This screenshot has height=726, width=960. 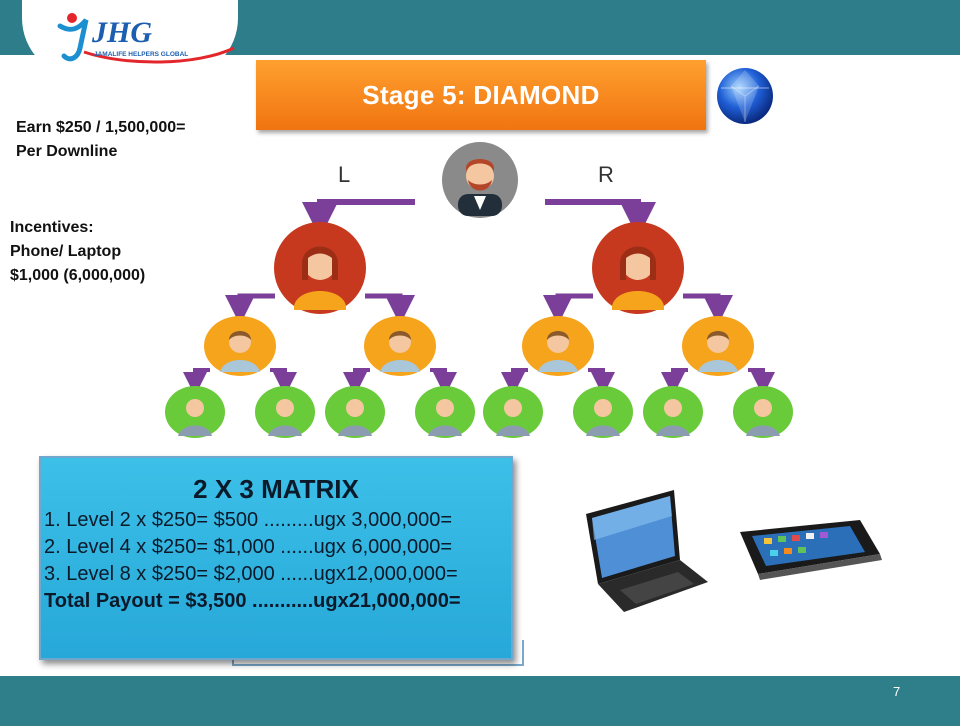 I want to click on logo-figure-head, so click(x=72, y=18).